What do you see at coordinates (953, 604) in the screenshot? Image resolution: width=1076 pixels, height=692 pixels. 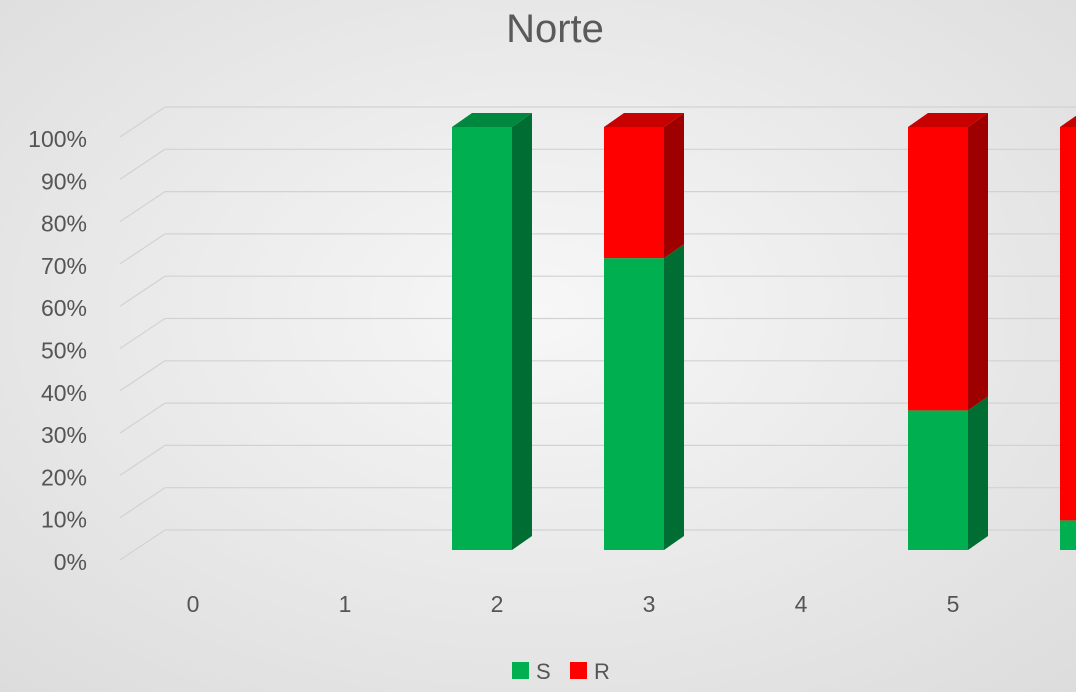 I see `x-tick-label: 5` at bounding box center [953, 604].